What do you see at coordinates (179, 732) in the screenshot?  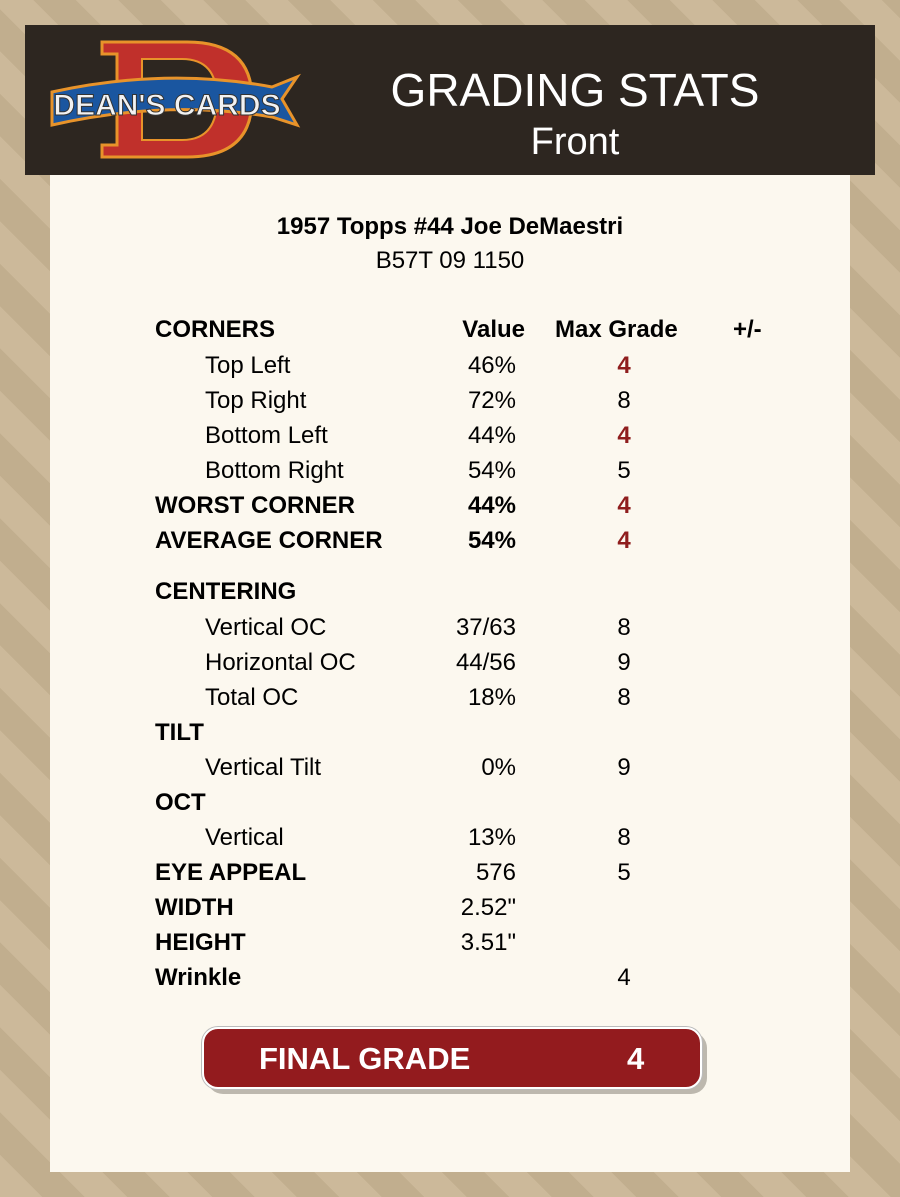 I see `row-label: TILT` at bounding box center [179, 732].